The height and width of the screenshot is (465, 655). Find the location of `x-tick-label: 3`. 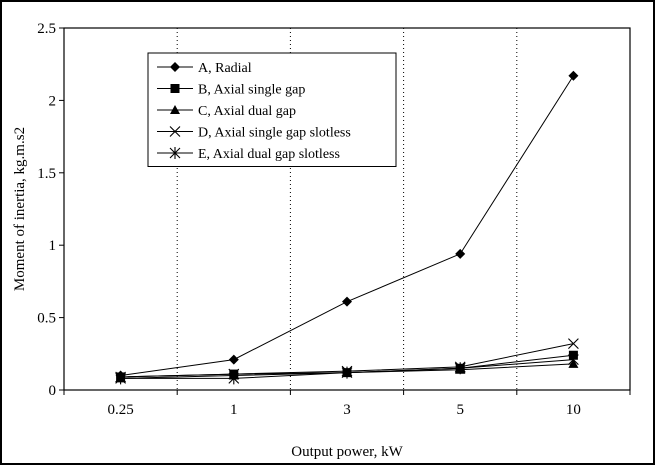

x-tick-label: 3 is located at coordinates (347, 410).